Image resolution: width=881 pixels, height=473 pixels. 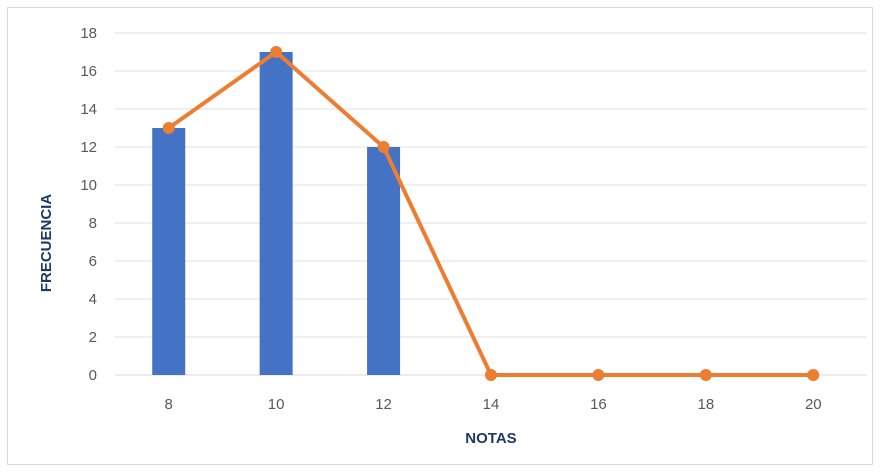 What do you see at coordinates (598, 404) in the screenshot?
I see `x-tick-label: 16` at bounding box center [598, 404].